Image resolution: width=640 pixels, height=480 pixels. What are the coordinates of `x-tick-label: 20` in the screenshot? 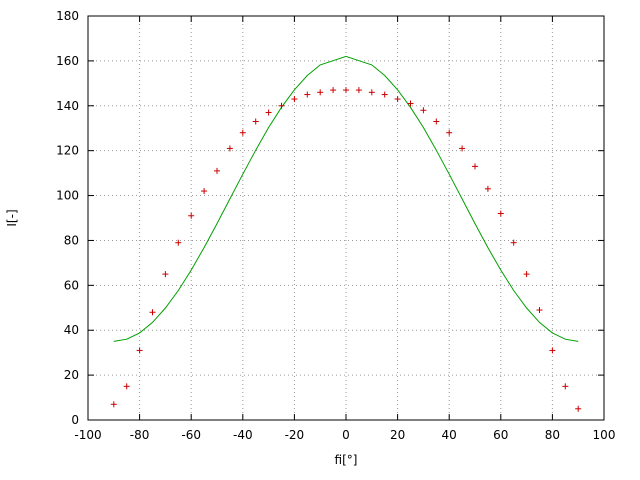 It's located at (397, 435).